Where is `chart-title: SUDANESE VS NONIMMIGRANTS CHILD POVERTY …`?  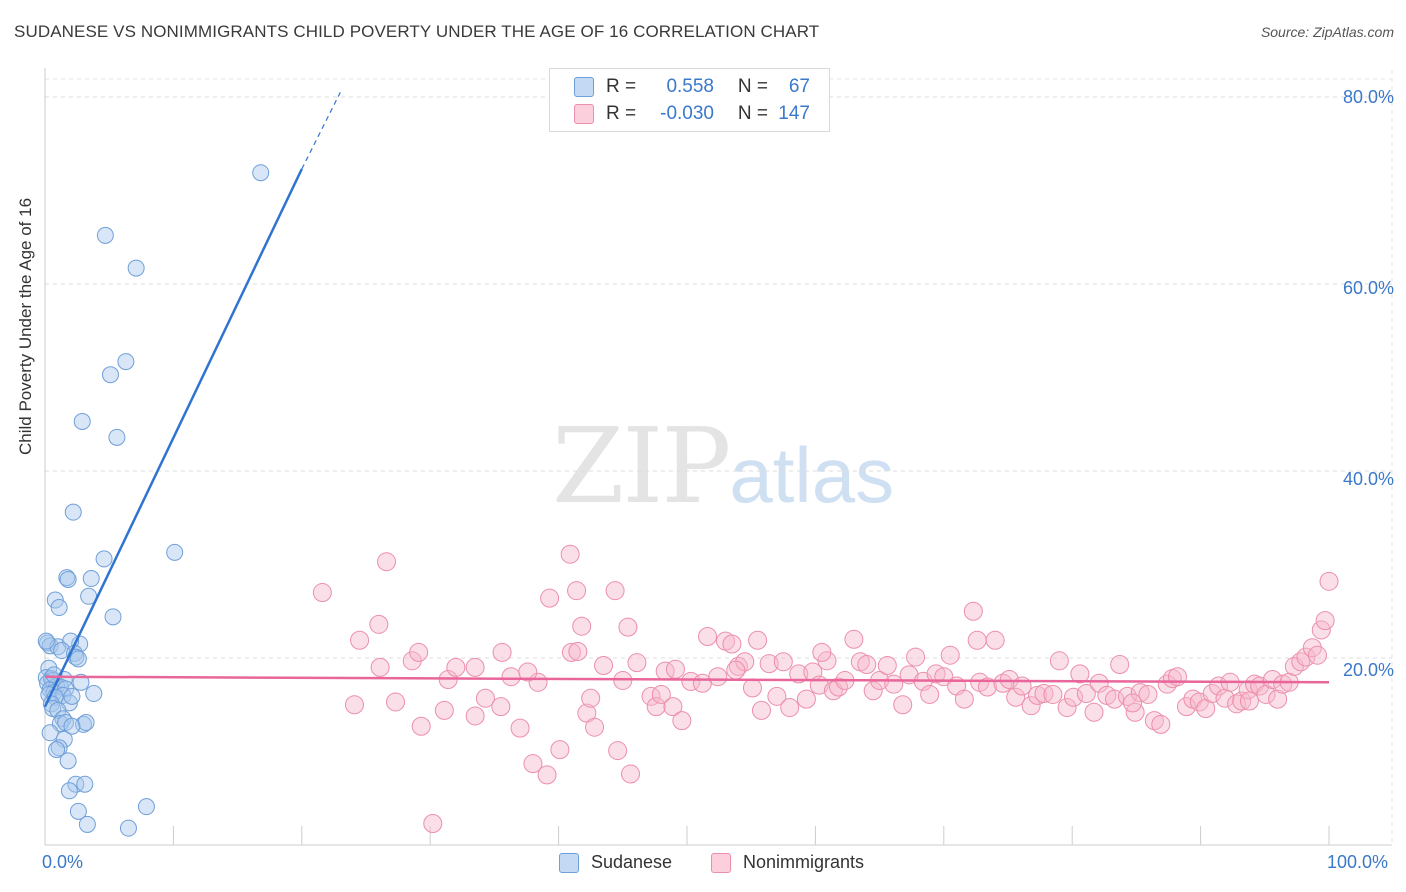 chart-title: SUDANESE VS NONIMMIGRANTS CHILD POVERTY … is located at coordinates (417, 31).